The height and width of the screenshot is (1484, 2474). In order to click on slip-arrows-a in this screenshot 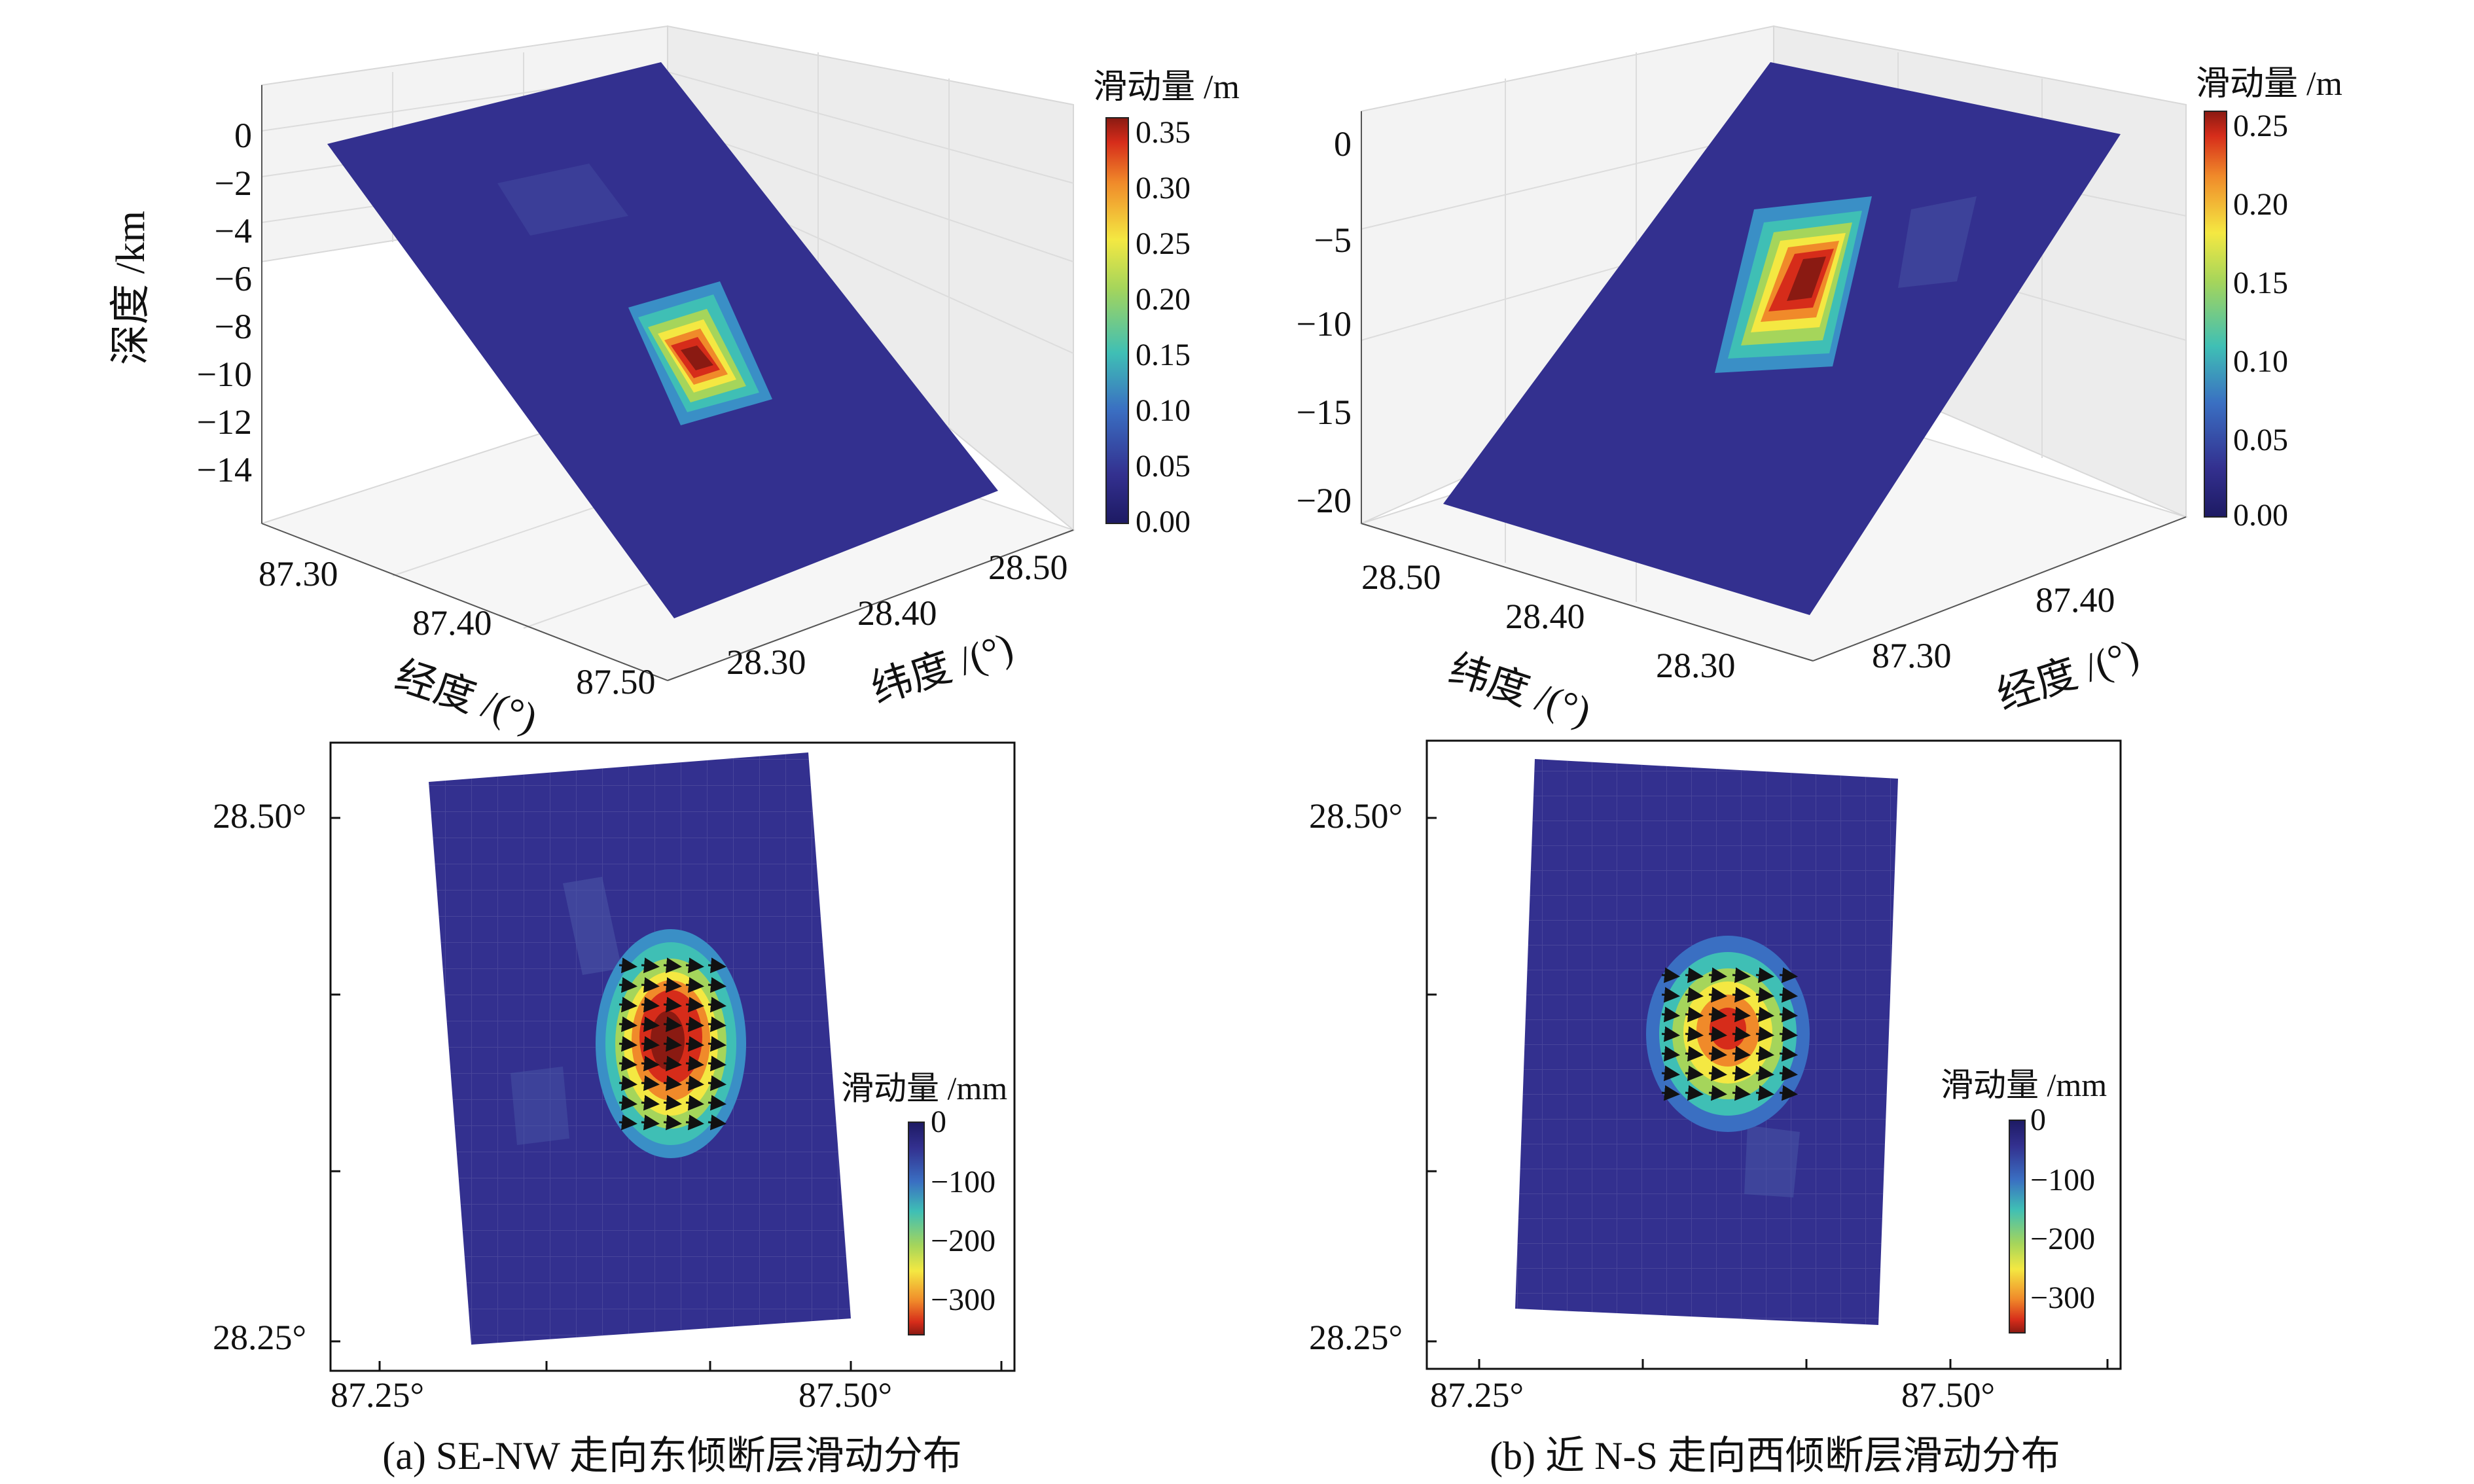, I will do `click(672, 1044)`.